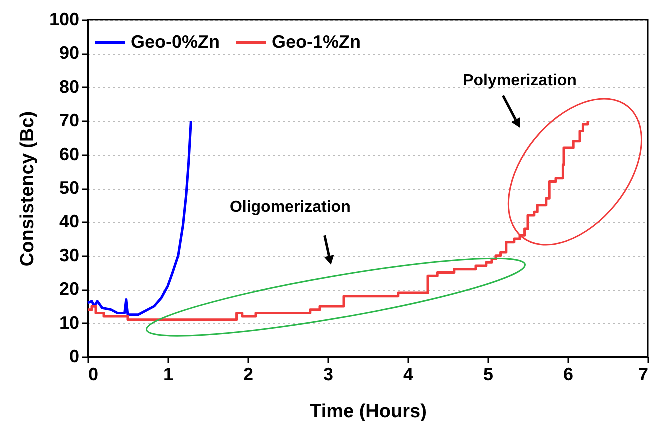 The height and width of the screenshot is (435, 654). I want to click on x-tick-label: 1, so click(168, 374).